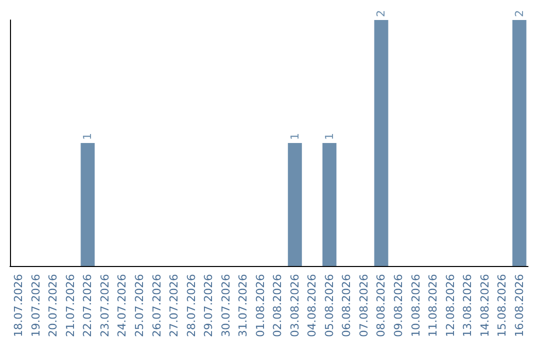  Describe the element at coordinates (381, 306) in the screenshot. I see `x-tick-label: 08.08.2026` at that location.